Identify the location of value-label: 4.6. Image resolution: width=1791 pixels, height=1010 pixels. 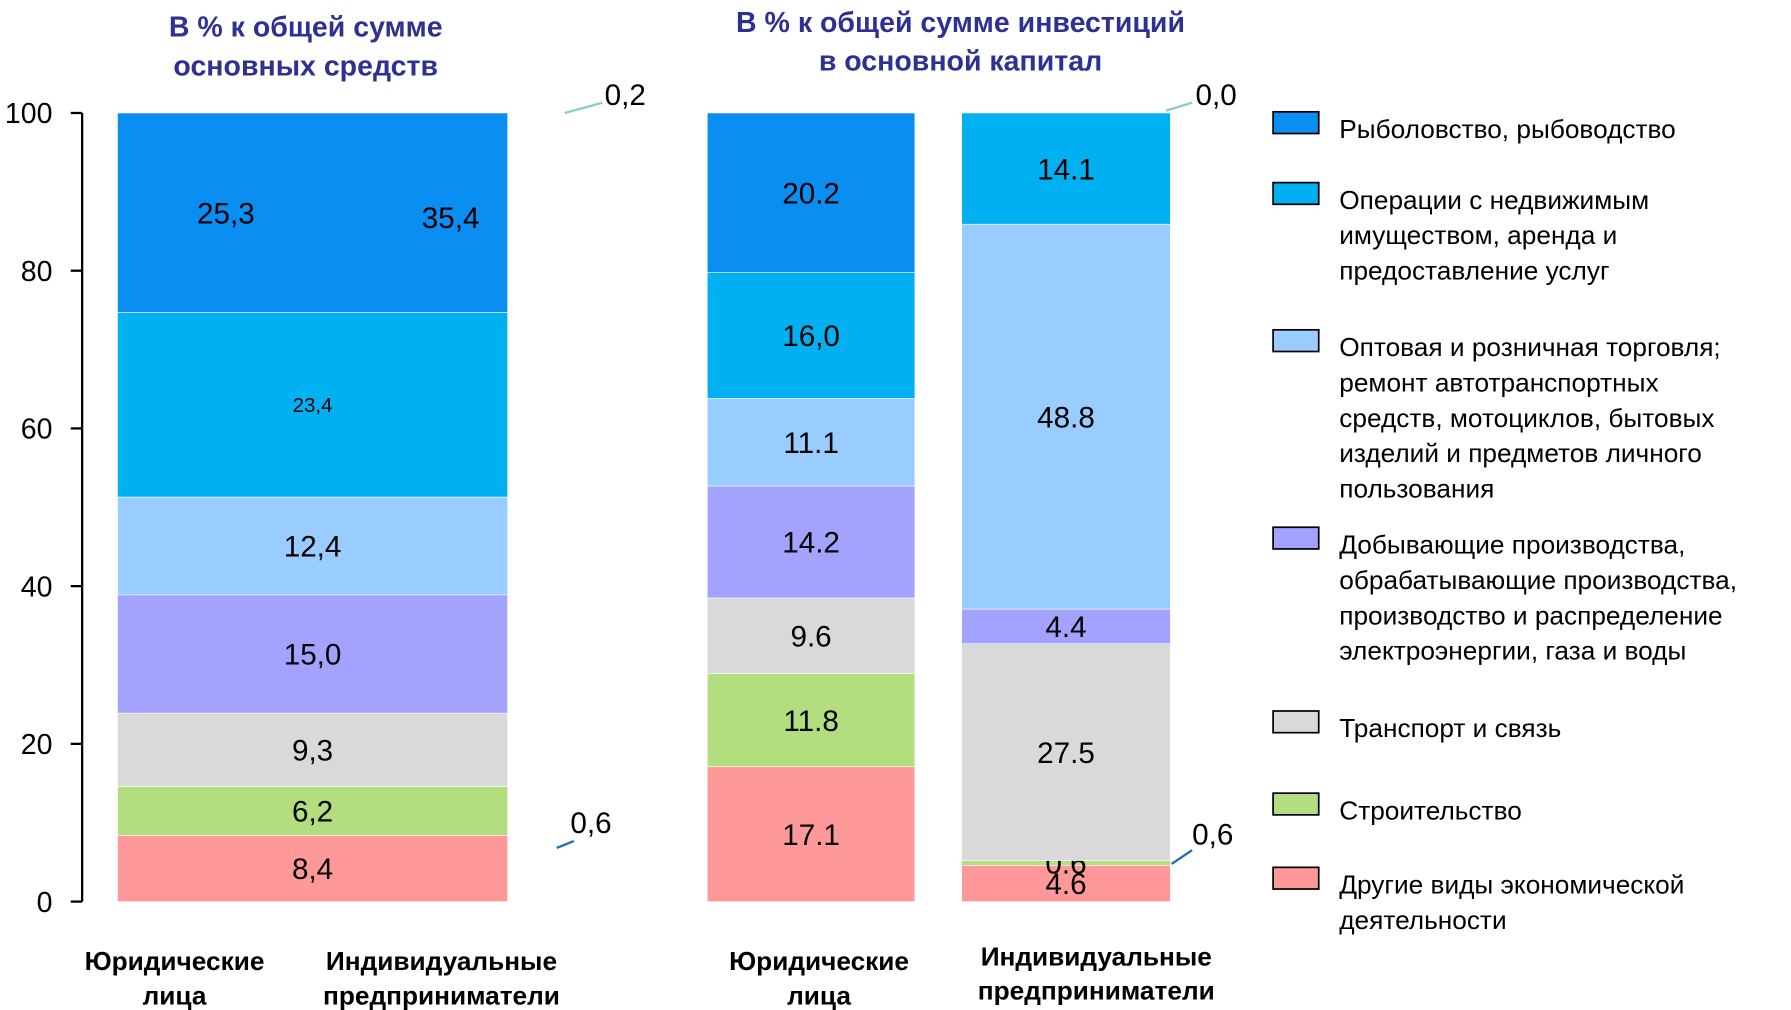
(1065, 884).